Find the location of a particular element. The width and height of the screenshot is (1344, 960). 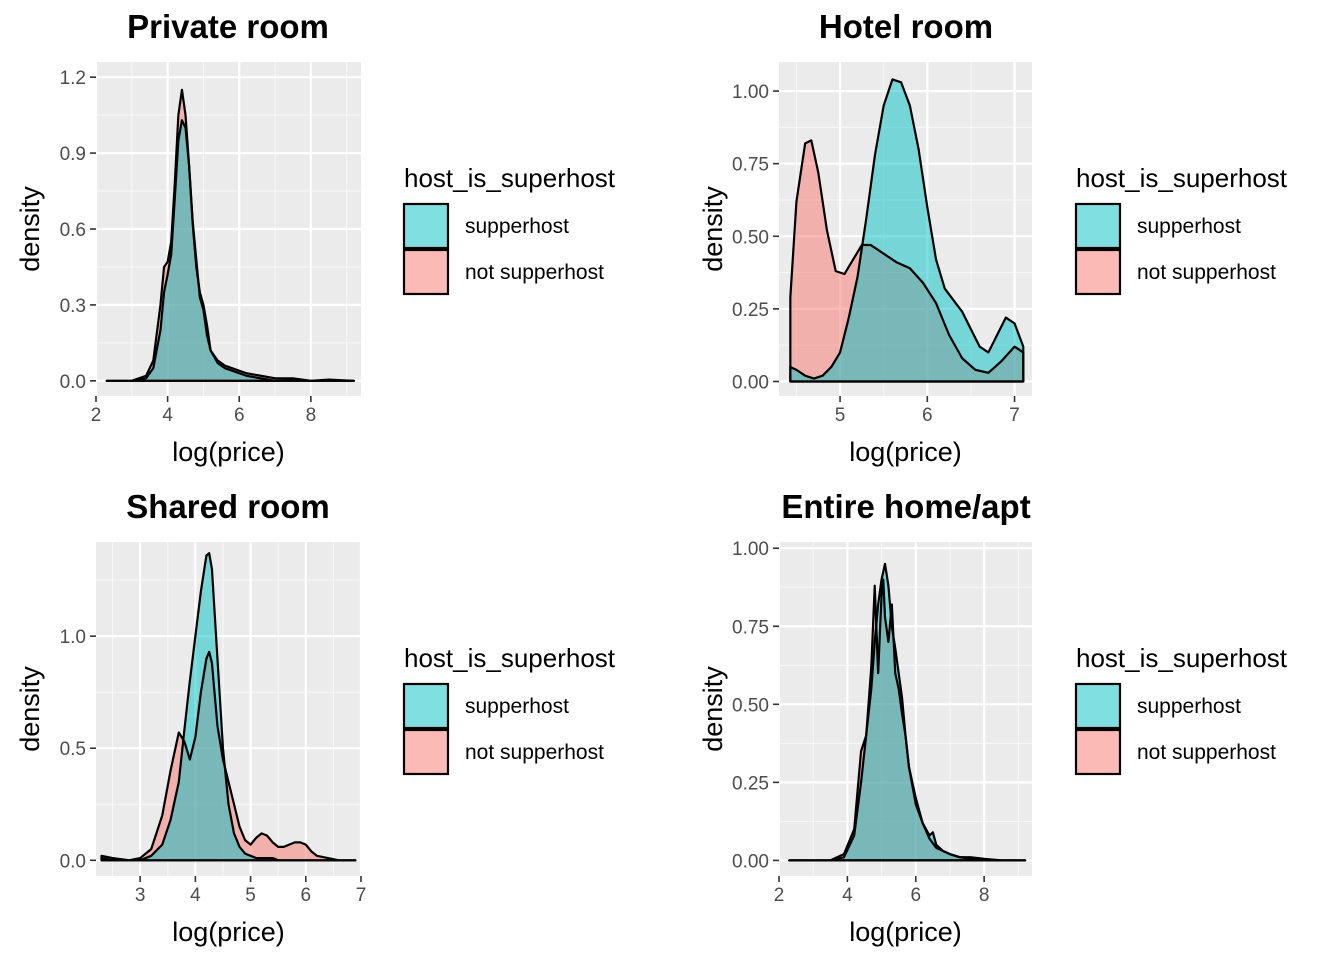

y-tick-label: 1.0 is located at coordinates (73, 637).